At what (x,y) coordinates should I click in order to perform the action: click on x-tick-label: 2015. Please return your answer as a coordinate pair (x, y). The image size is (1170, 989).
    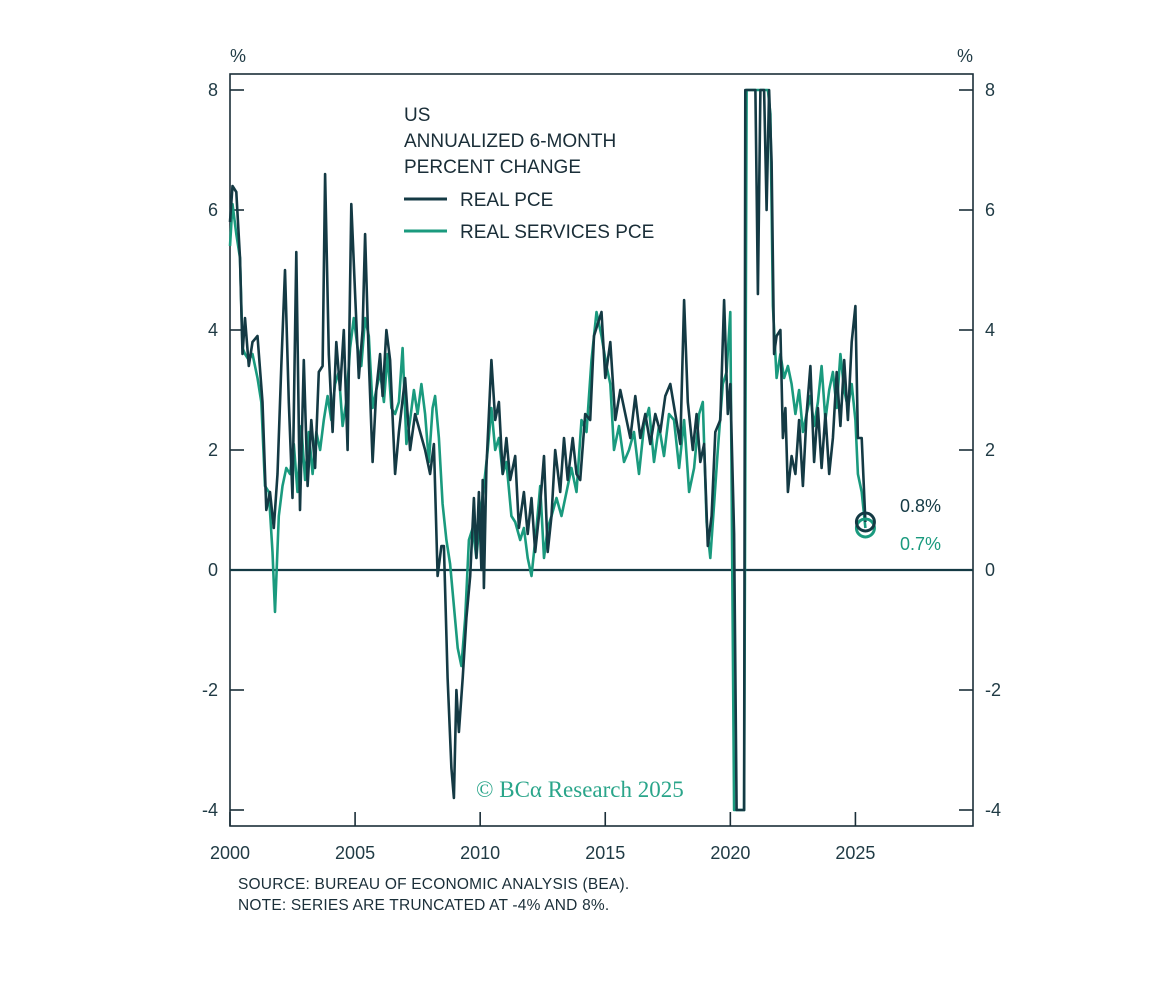
    Looking at the image, I should click on (605, 853).